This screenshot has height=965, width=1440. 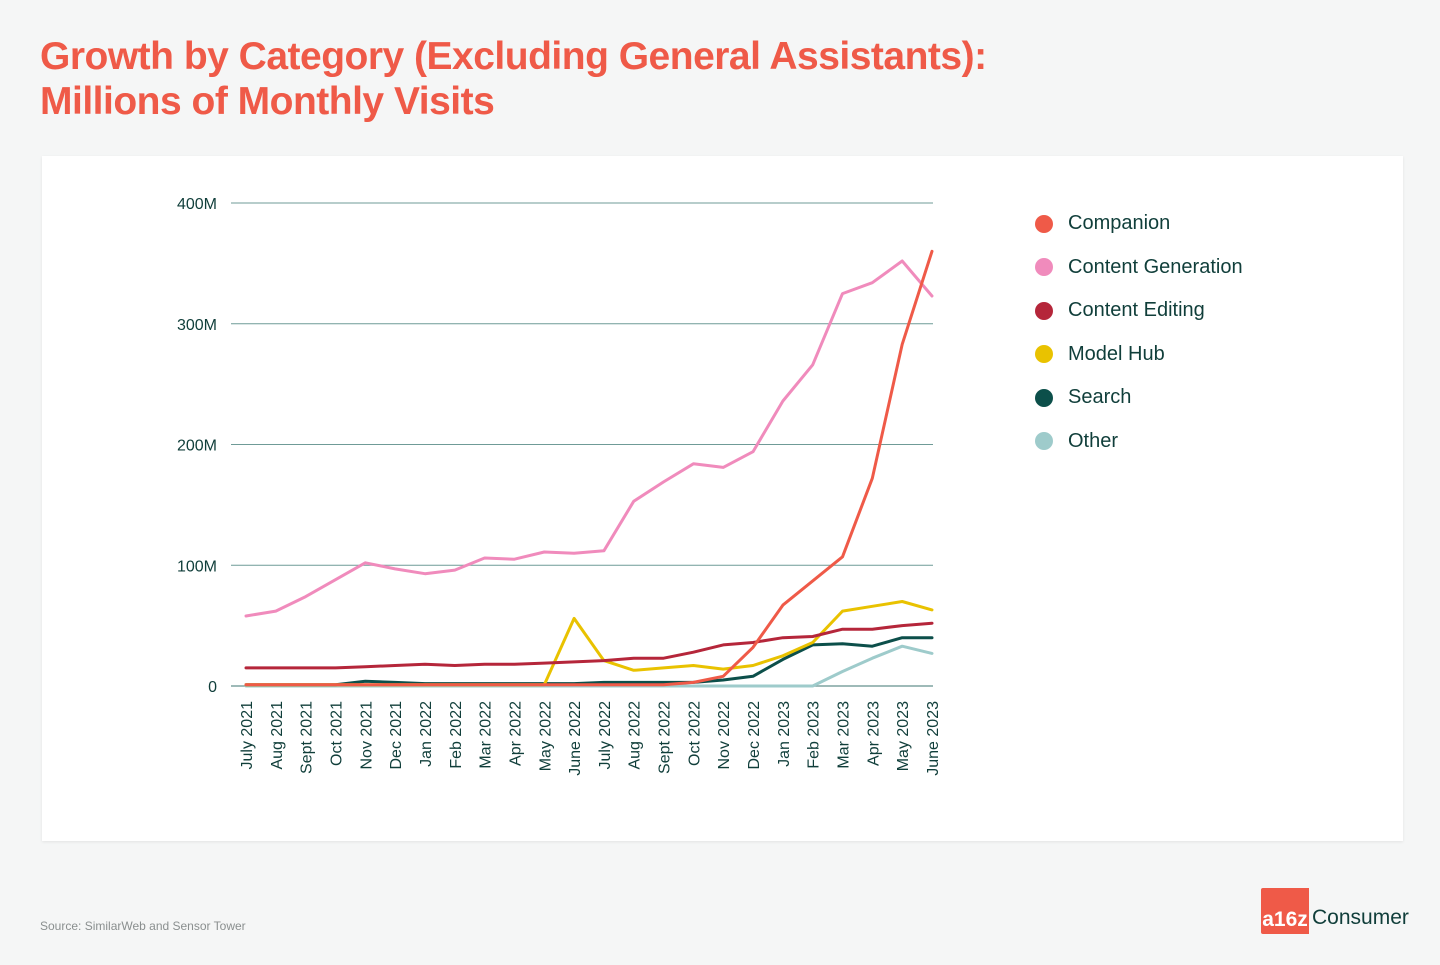 What do you see at coordinates (366, 735) in the screenshot?
I see `x-tick-label: Nov 2021` at bounding box center [366, 735].